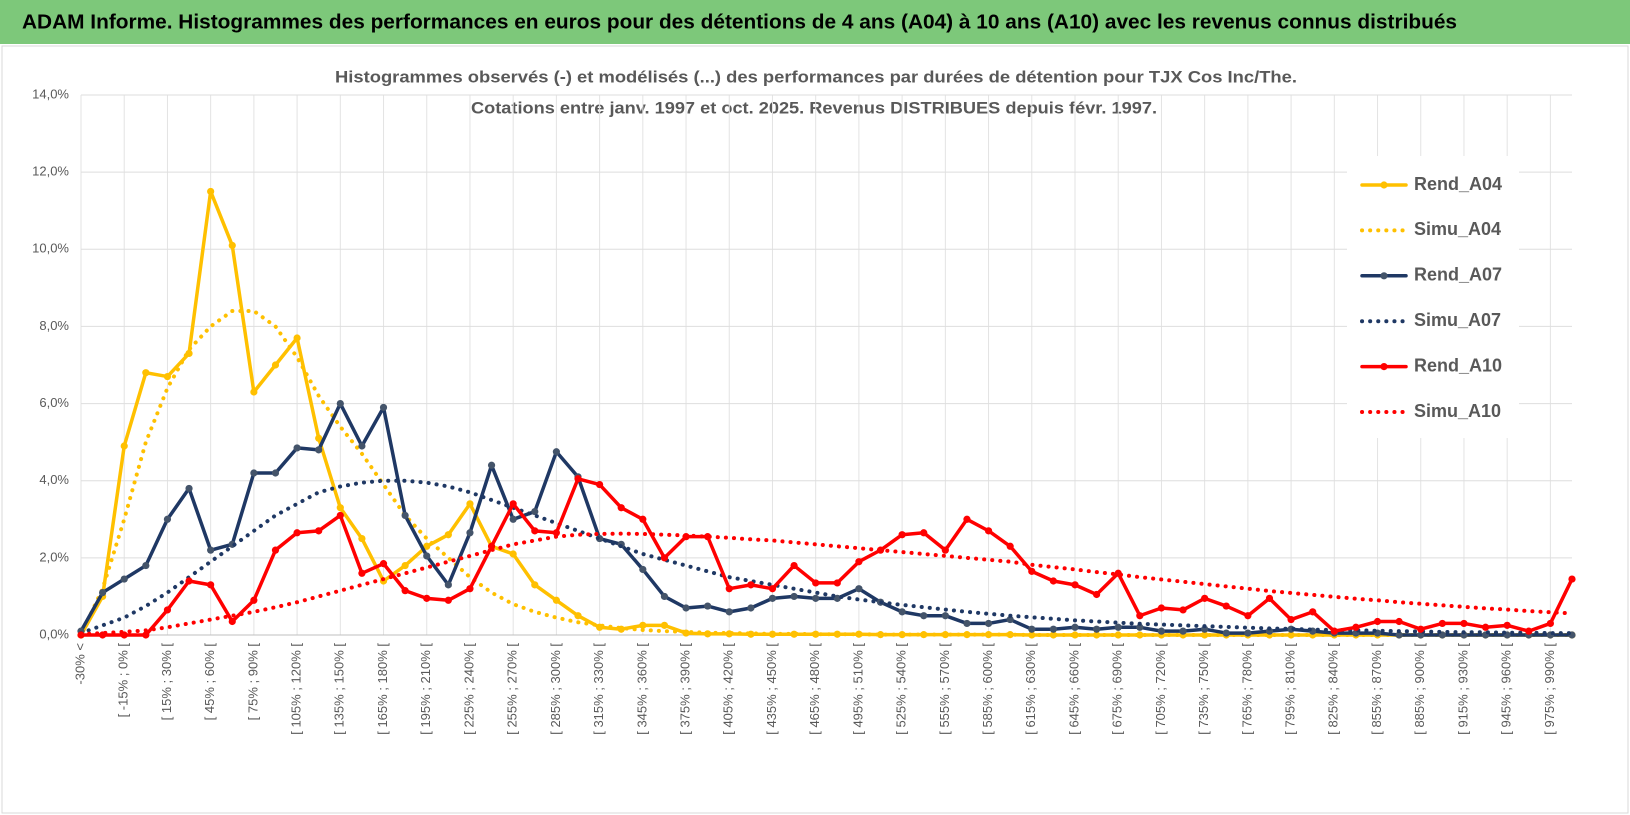 The height and width of the screenshot is (815, 1630). I want to click on y-tick-label: 0,0%, so click(54, 633).